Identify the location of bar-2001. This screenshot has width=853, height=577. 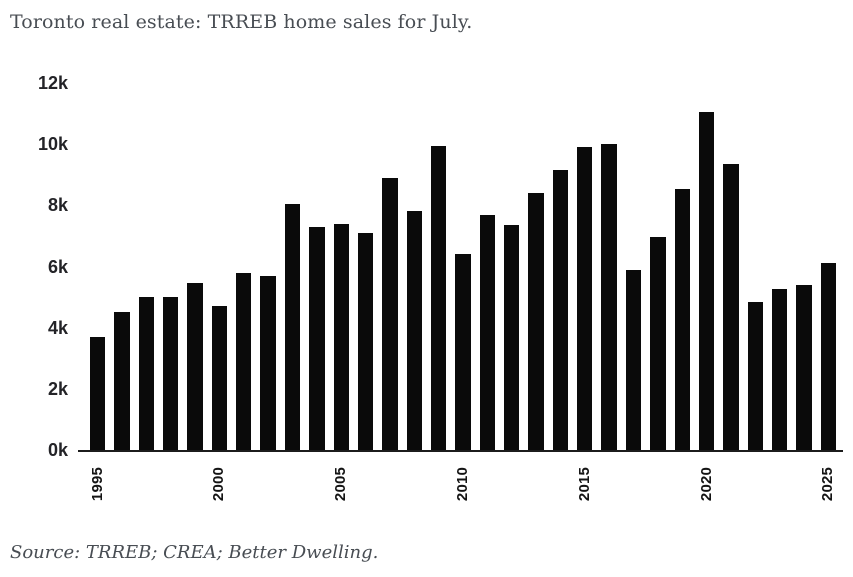
(244, 361).